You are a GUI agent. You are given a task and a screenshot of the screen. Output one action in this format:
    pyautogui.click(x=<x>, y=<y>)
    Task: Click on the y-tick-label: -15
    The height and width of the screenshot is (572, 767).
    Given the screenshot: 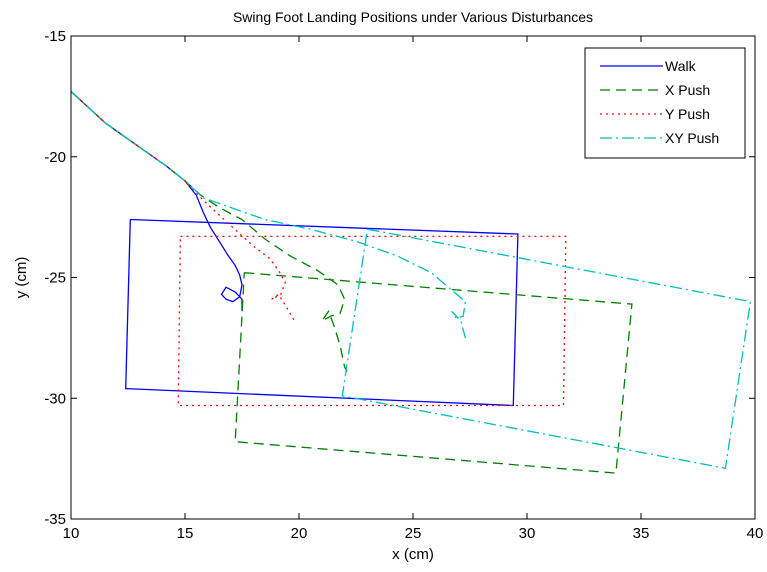 What is the action you would take?
    pyautogui.click(x=55, y=36)
    